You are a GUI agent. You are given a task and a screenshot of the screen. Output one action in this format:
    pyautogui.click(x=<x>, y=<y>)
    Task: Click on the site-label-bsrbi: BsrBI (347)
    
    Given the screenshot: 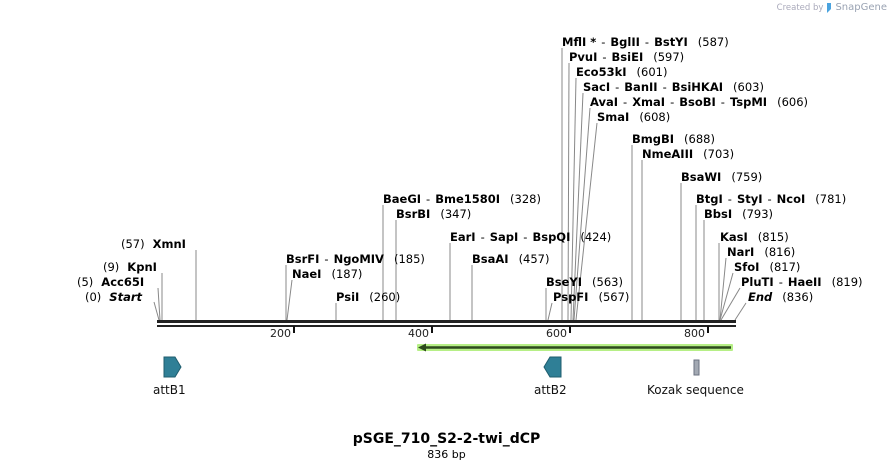 What is the action you would take?
    pyautogui.click(x=434, y=214)
    